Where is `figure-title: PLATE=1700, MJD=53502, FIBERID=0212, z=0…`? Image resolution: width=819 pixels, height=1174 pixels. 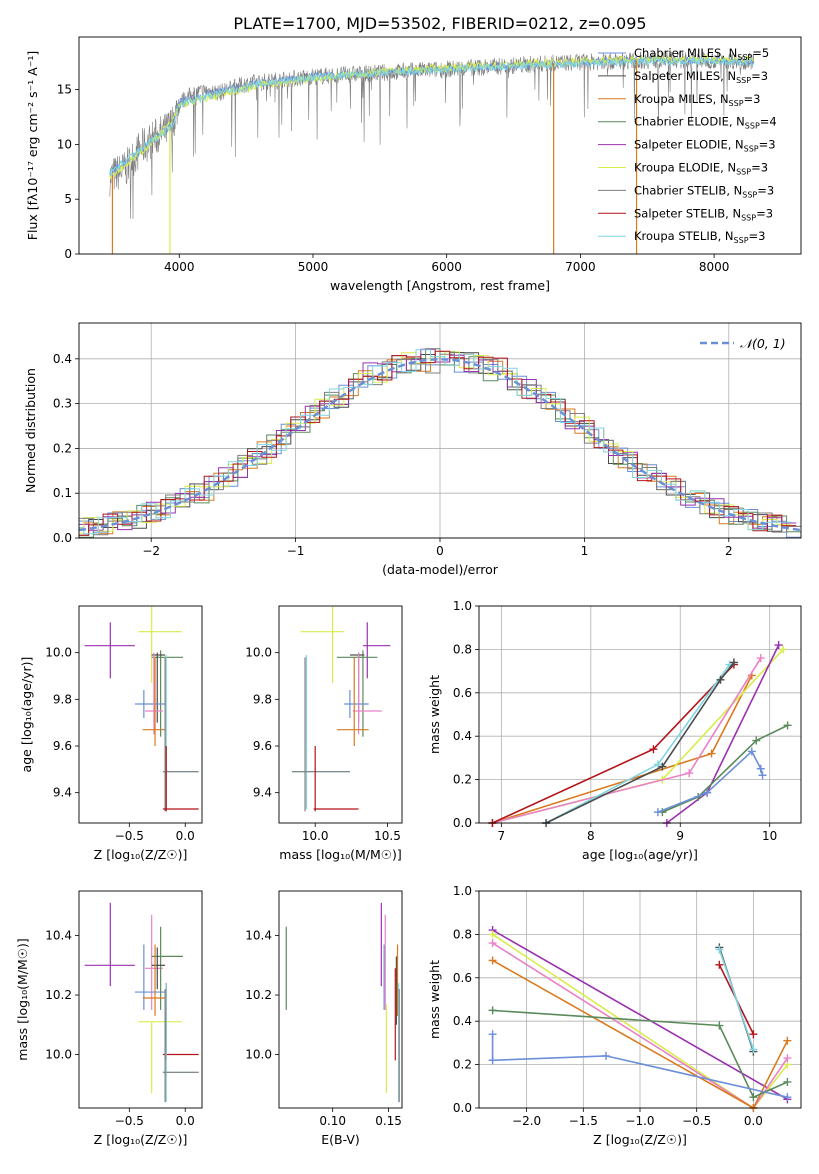
figure-title: PLATE=1700, MJD=53502, FIBERID=0212, z=0… is located at coordinates (439, 23).